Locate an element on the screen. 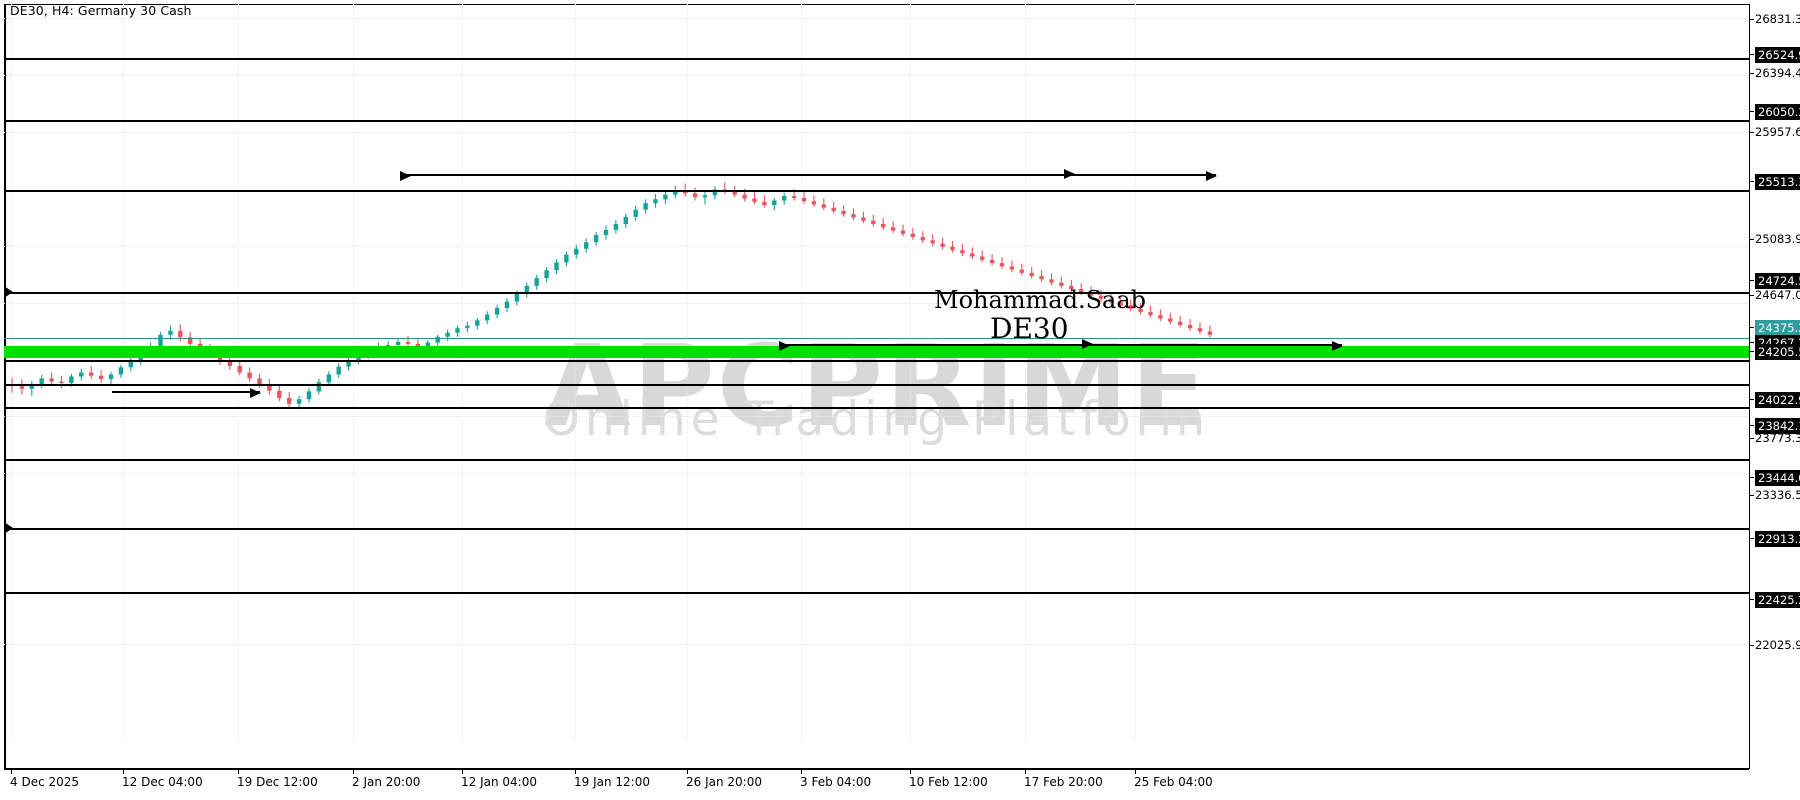 The width and height of the screenshot is (1800, 800). price-axis-label: 24647.05 is located at coordinates (1777, 295).